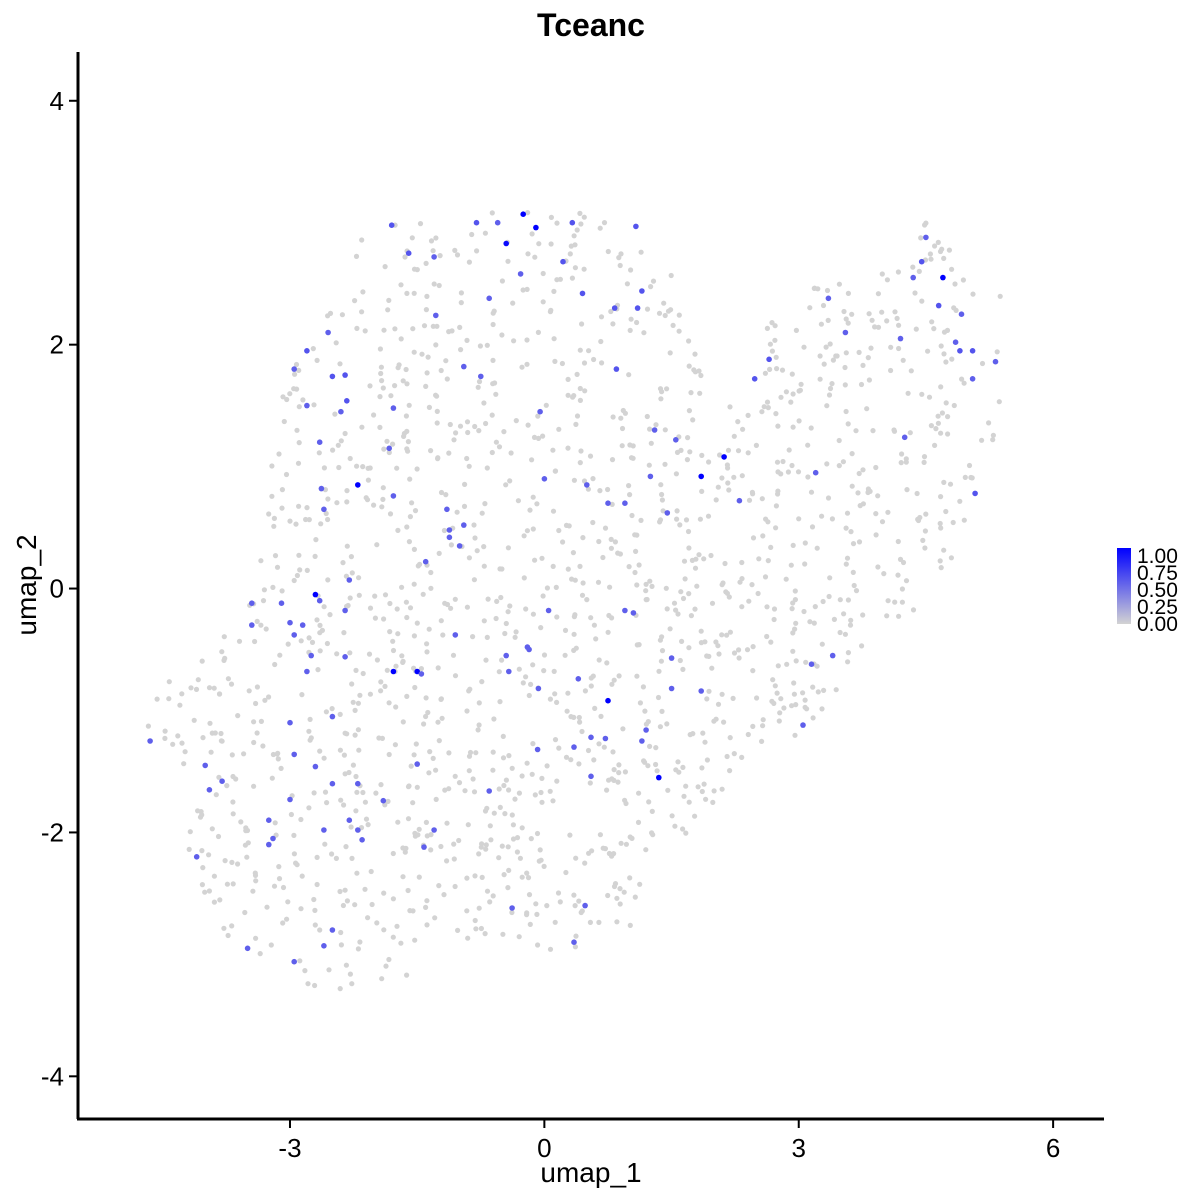 Image resolution: width=1200 pixels, height=1200 pixels. I want to click on y-axis-label: umap_2, so click(26, 584).